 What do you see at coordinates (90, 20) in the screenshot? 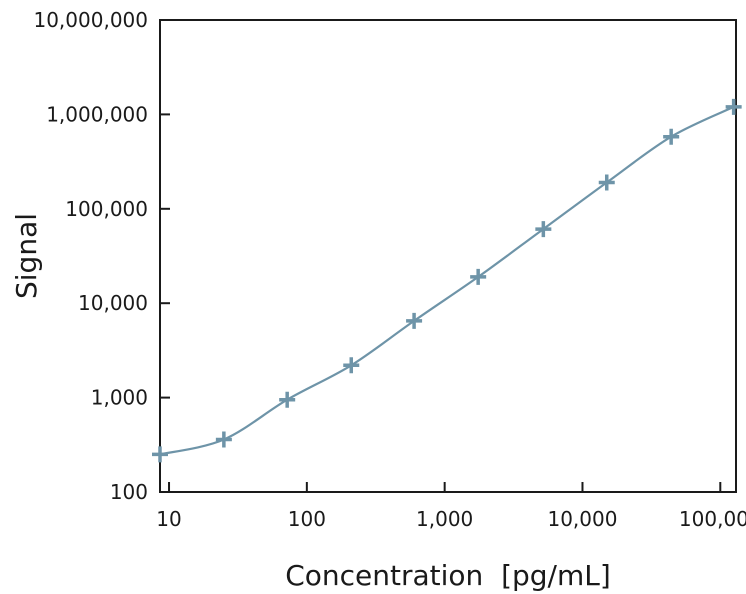
I see `y-tick-label: 10,000,000` at bounding box center [90, 20].